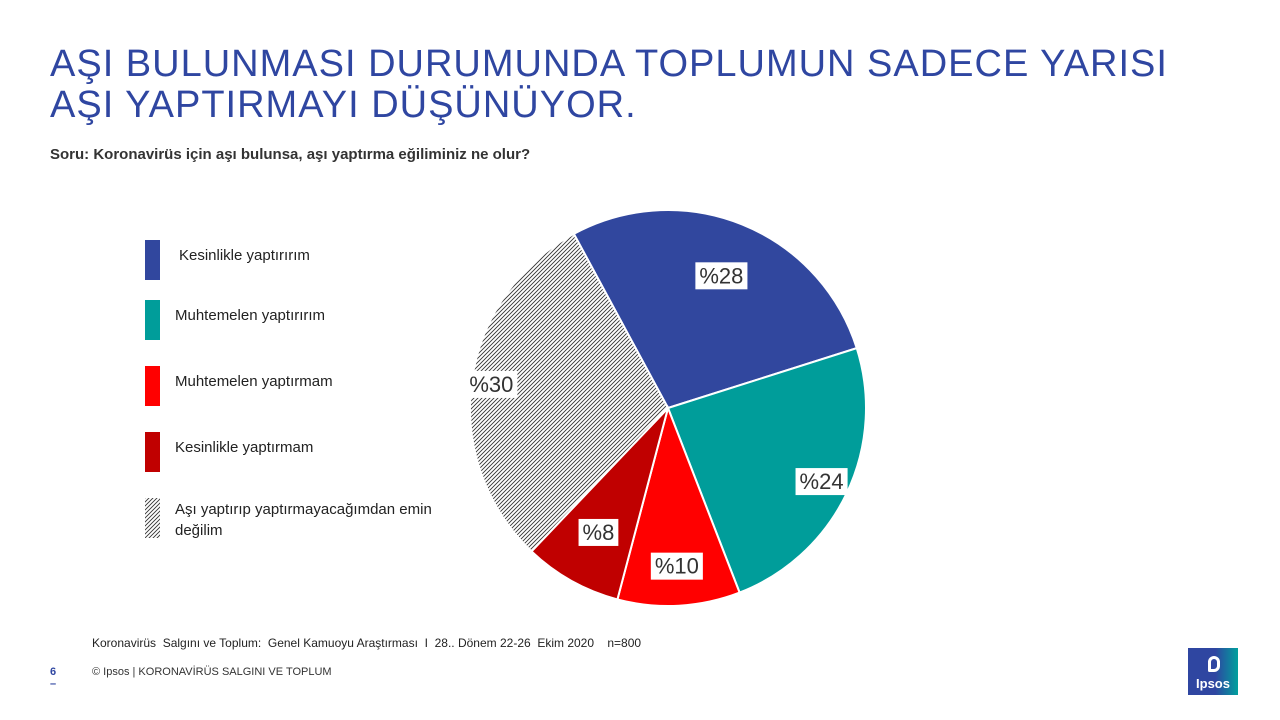 This screenshot has width=1280, height=720. I want to click on ipsos-logo: Ipsos, so click(1213, 671).